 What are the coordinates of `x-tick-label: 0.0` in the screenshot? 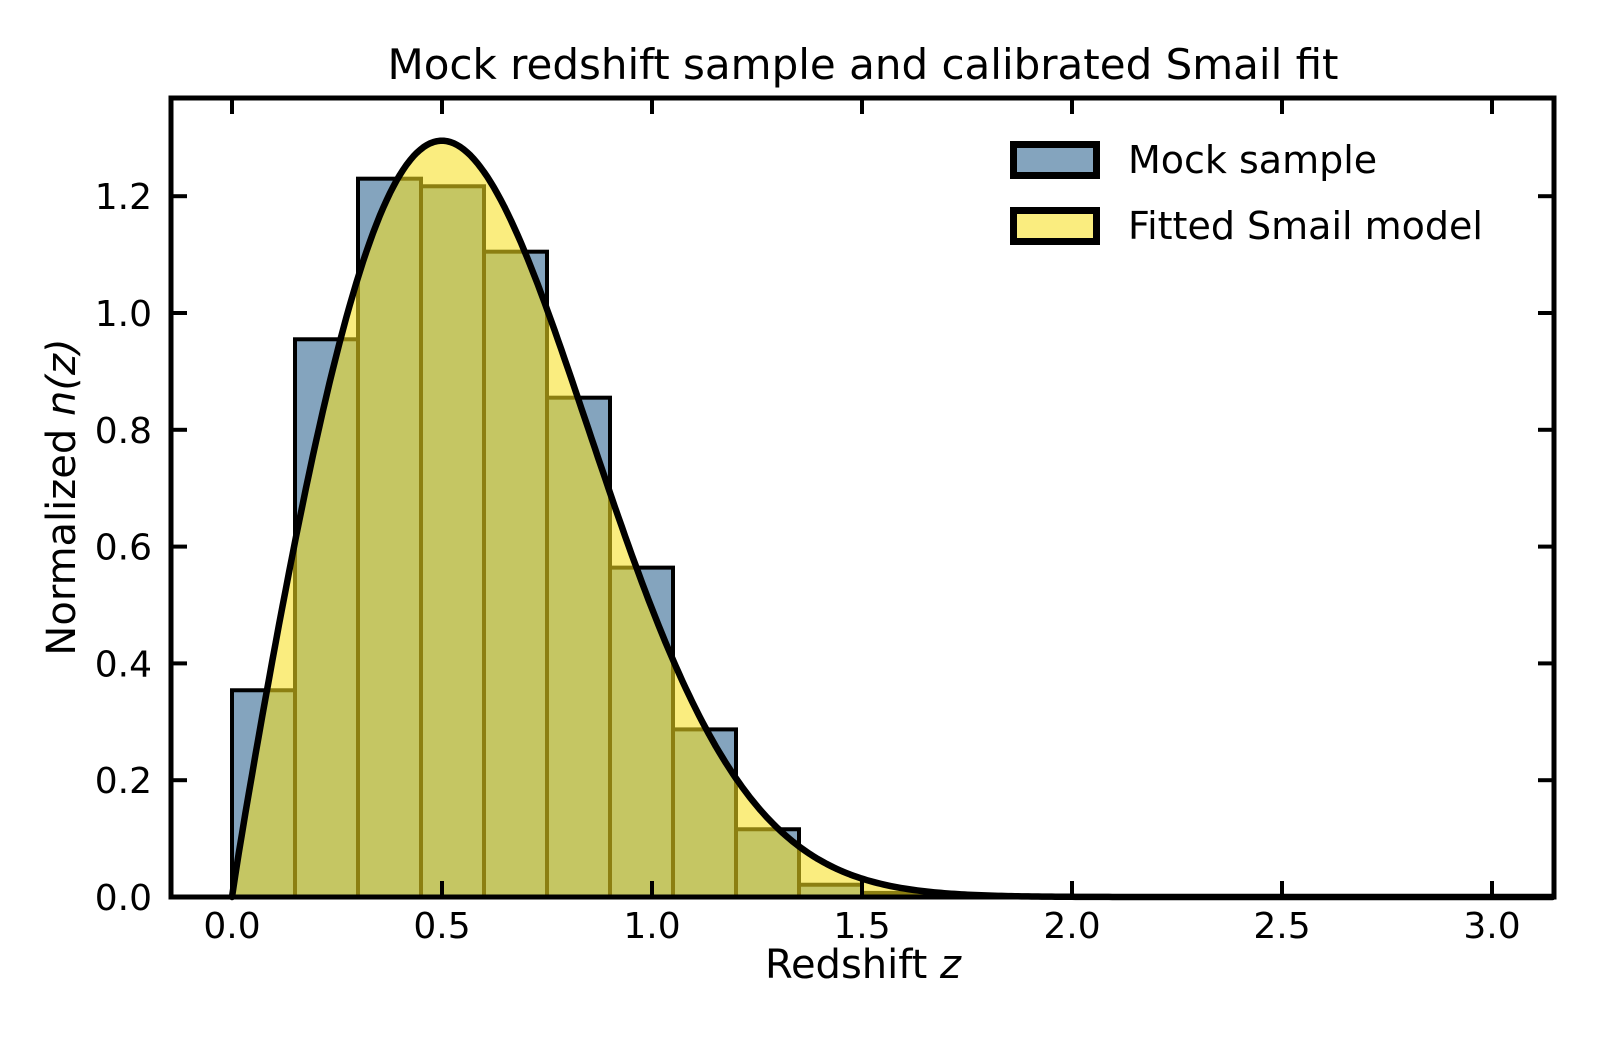 It's located at (231, 926).